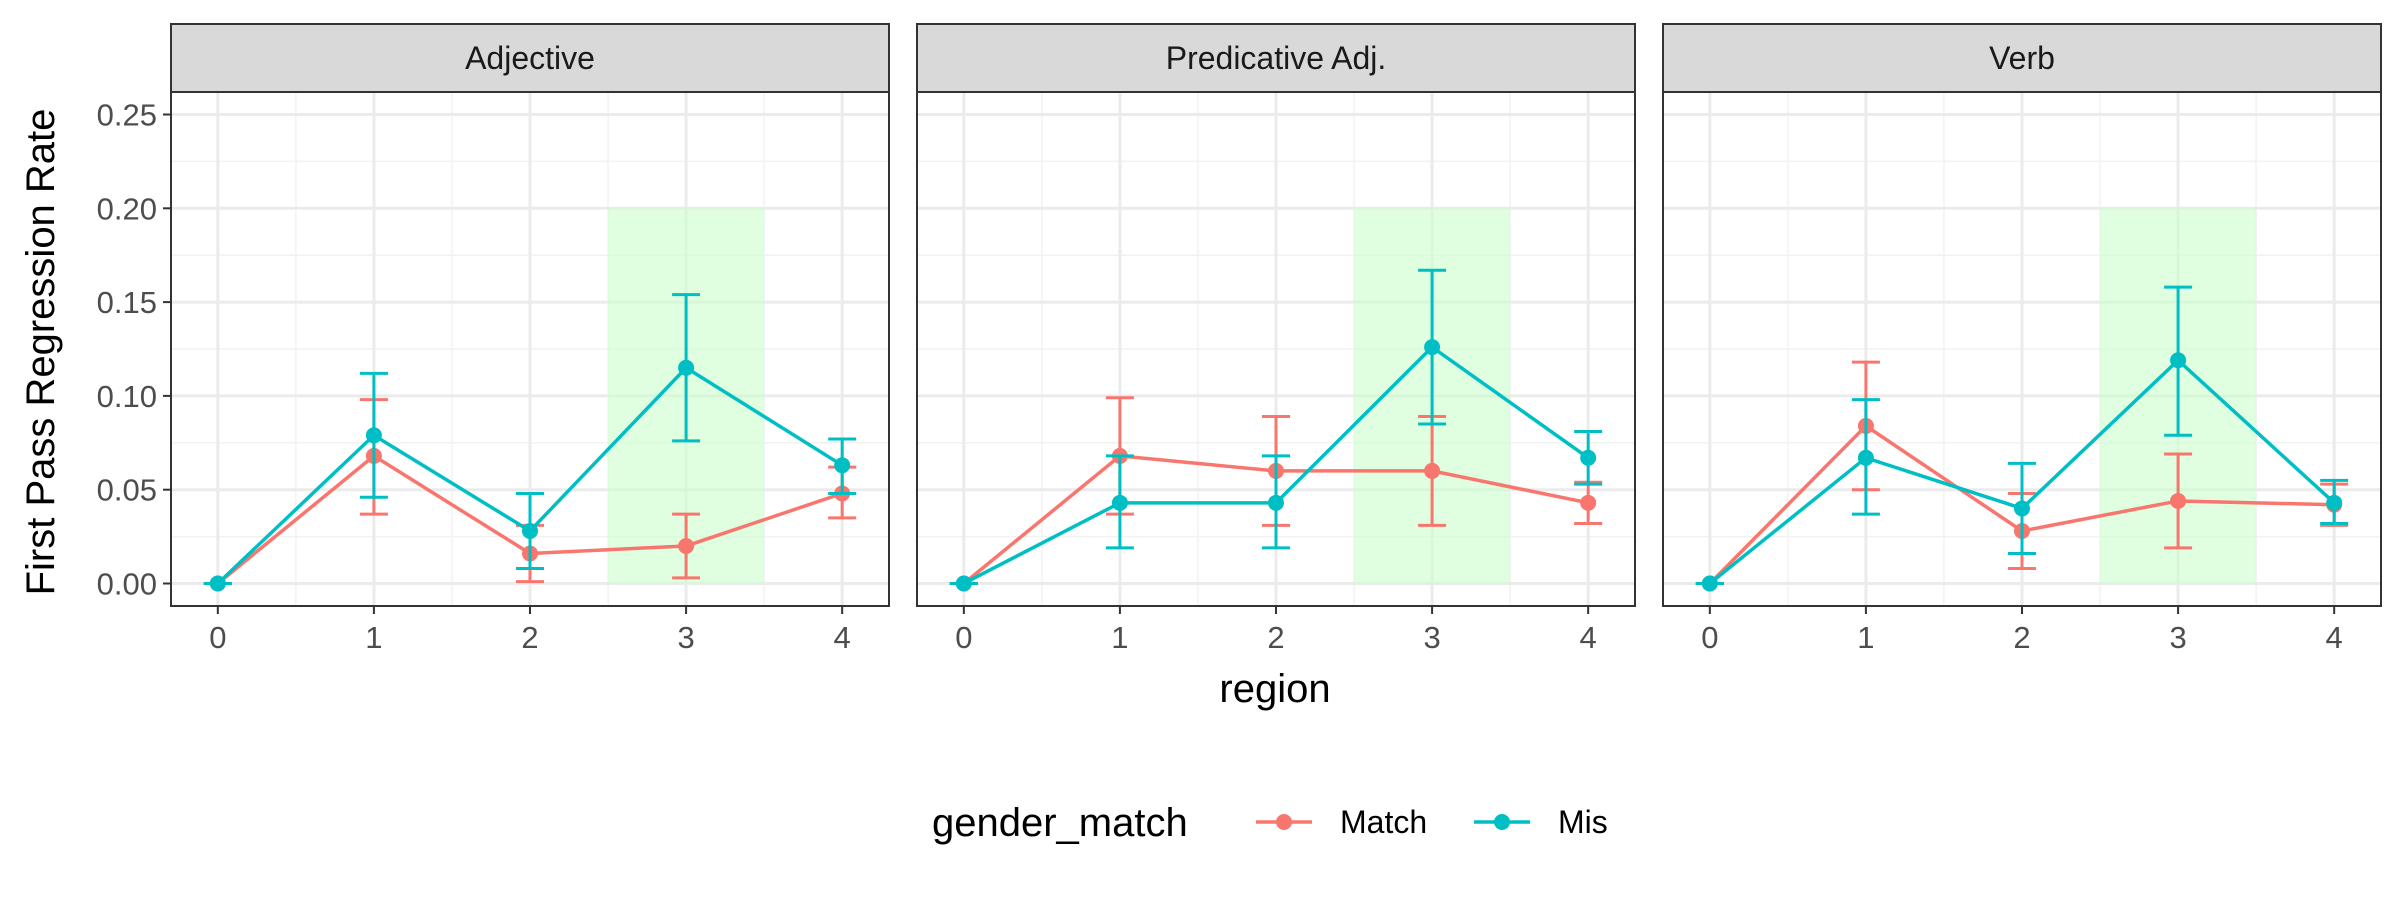 Image resolution: width=2400 pixels, height=900 pixels. I want to click on x-axis-title: region, so click(1274, 689).